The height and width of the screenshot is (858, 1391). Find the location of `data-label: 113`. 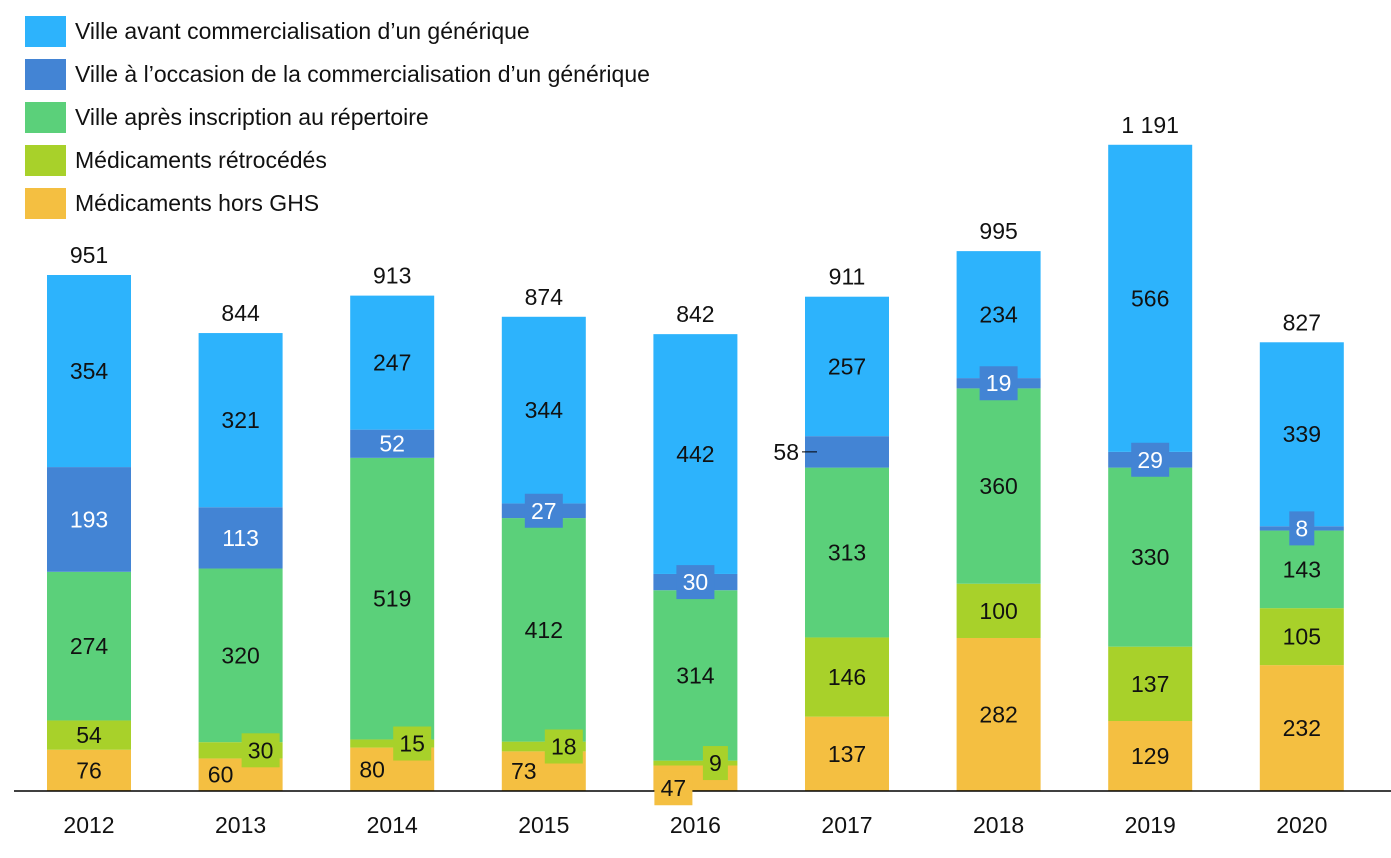

data-label: 113 is located at coordinates (240, 538).